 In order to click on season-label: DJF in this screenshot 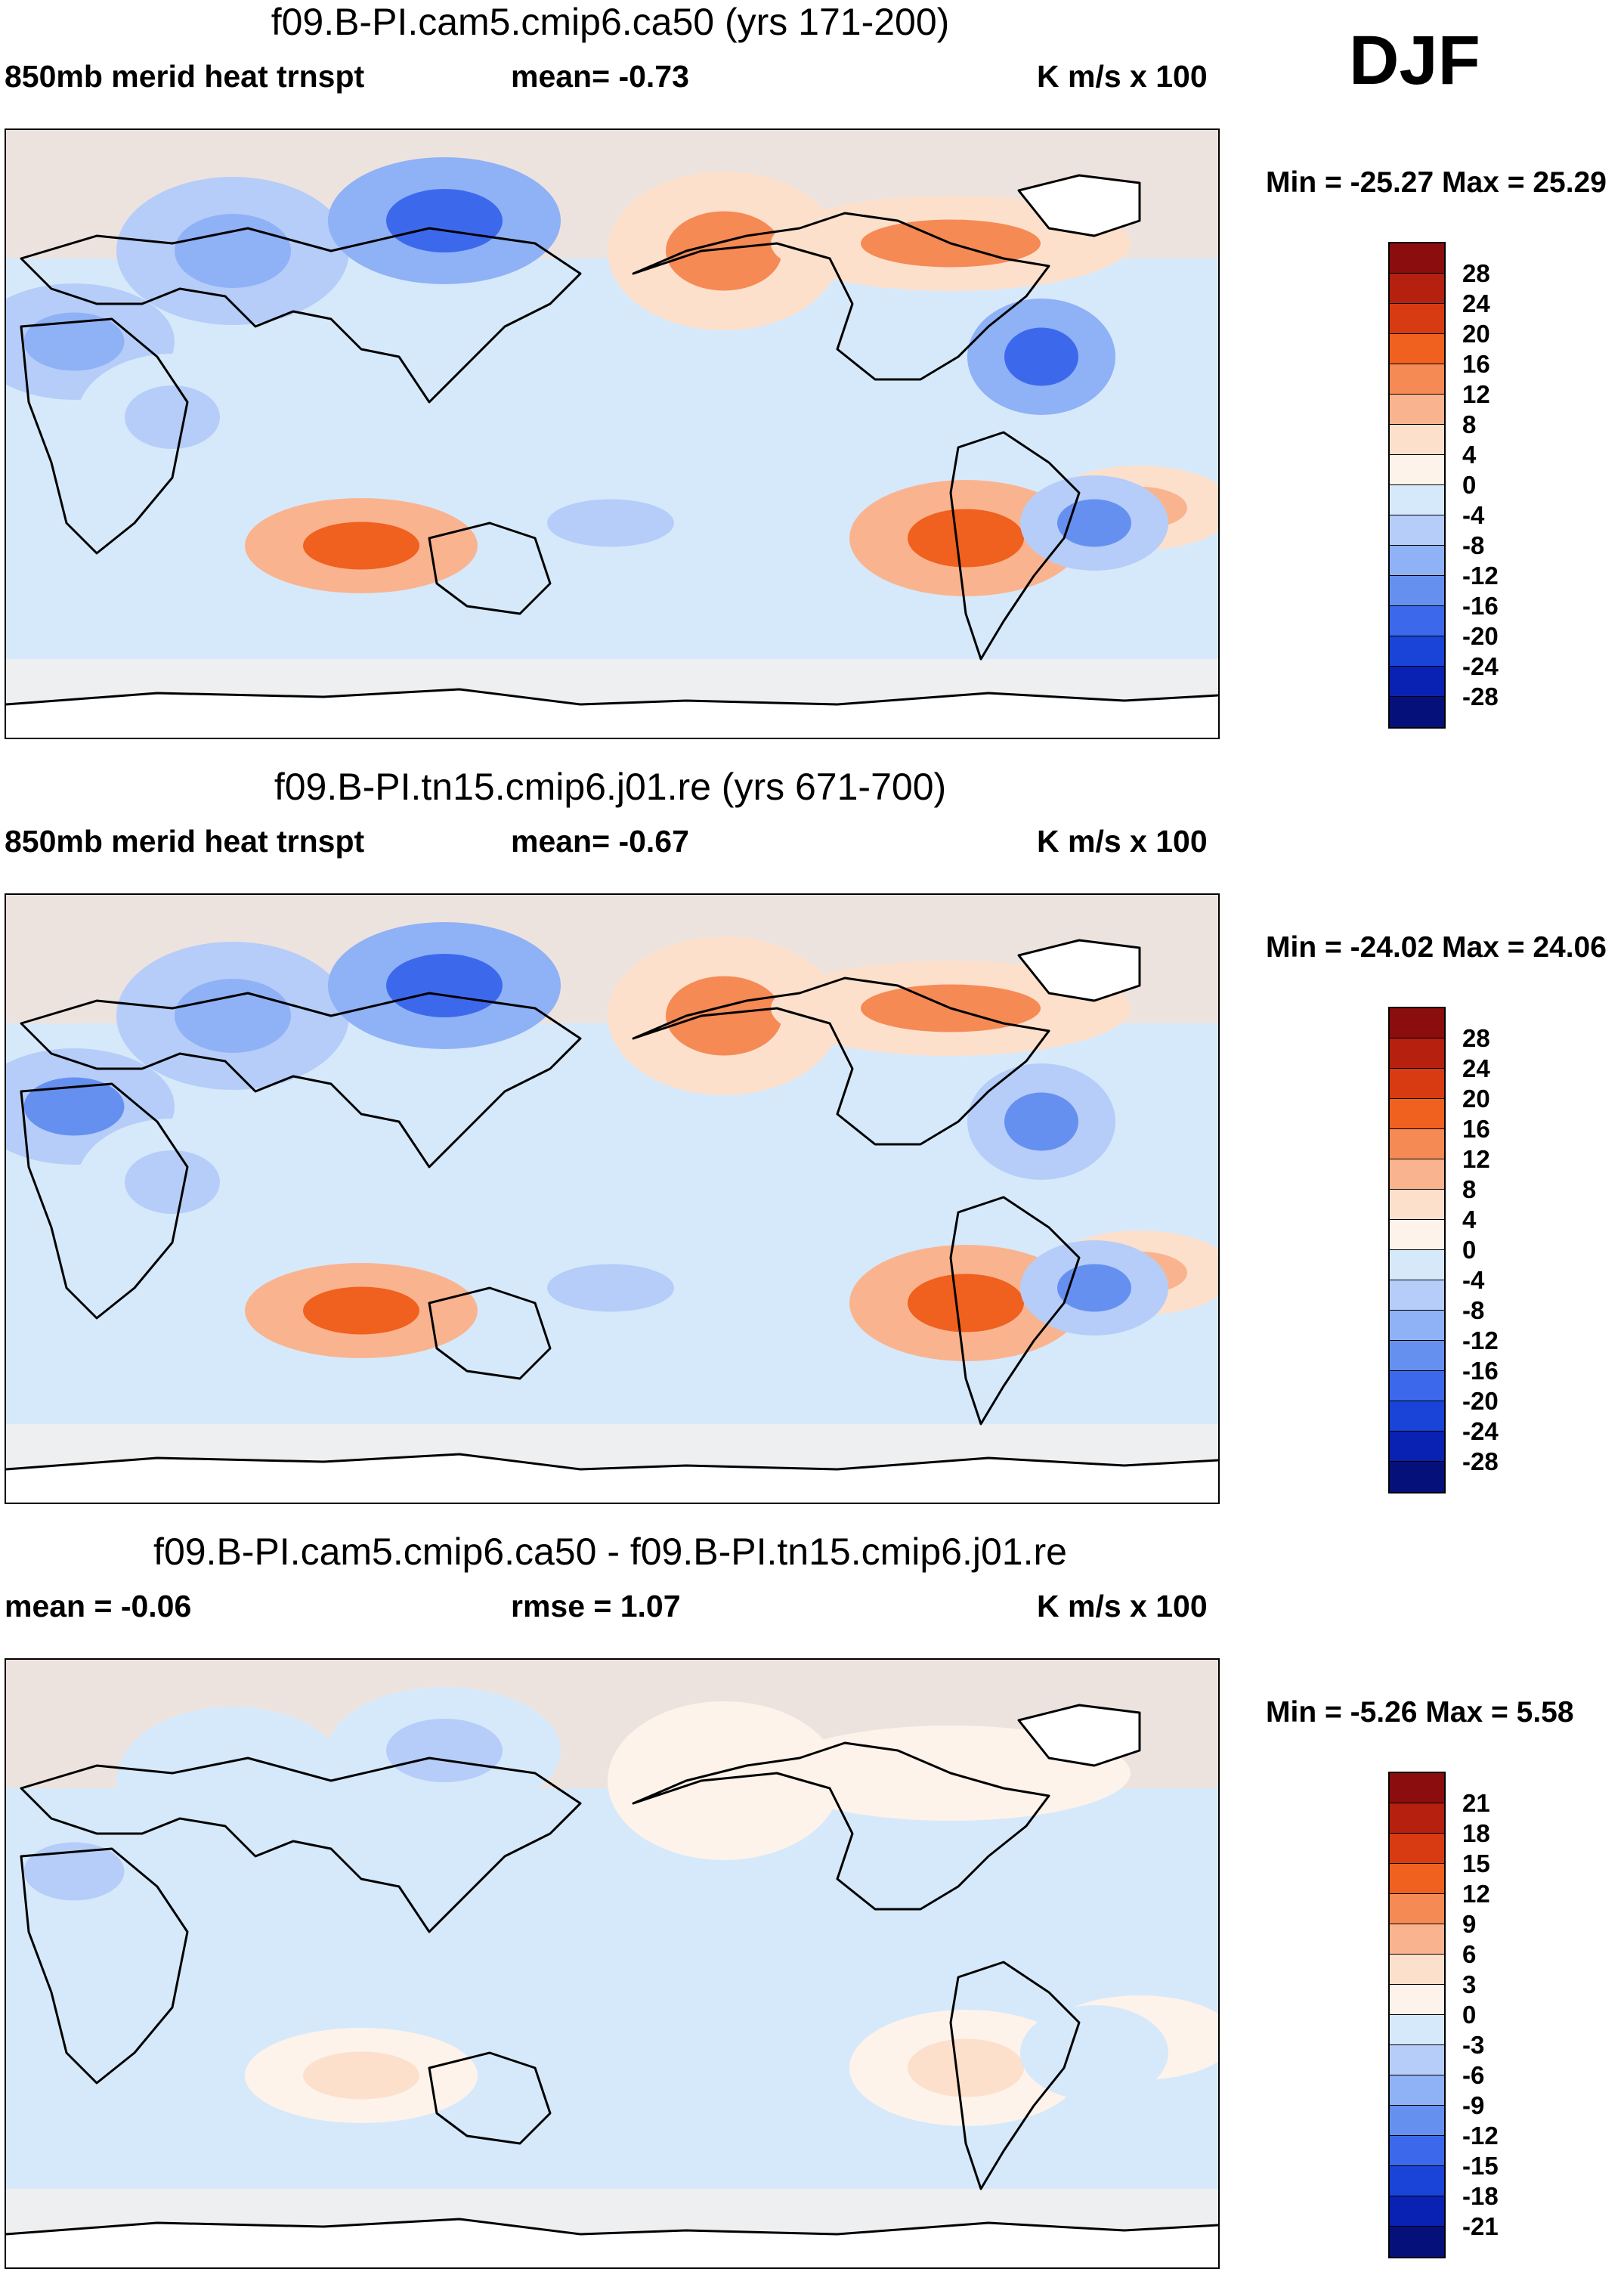, I will do `click(1414, 60)`.